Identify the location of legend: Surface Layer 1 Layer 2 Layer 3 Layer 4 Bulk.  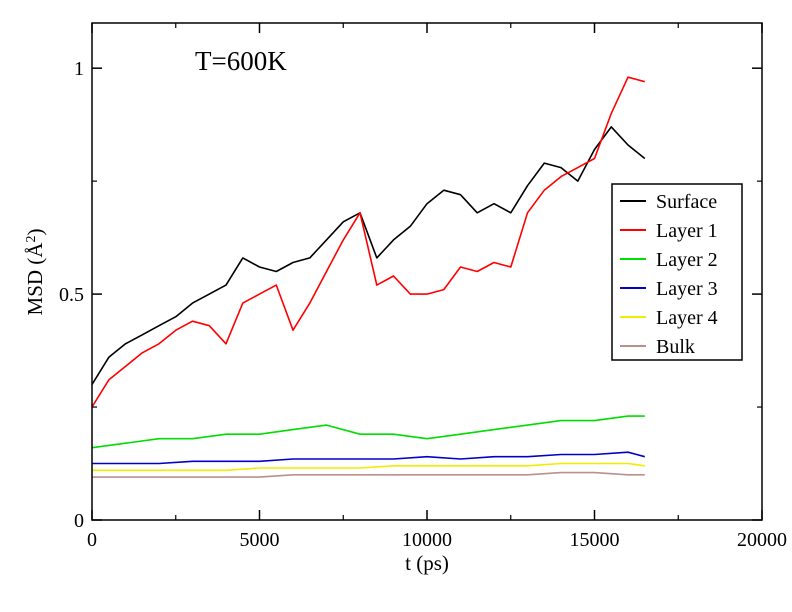
(677, 272).